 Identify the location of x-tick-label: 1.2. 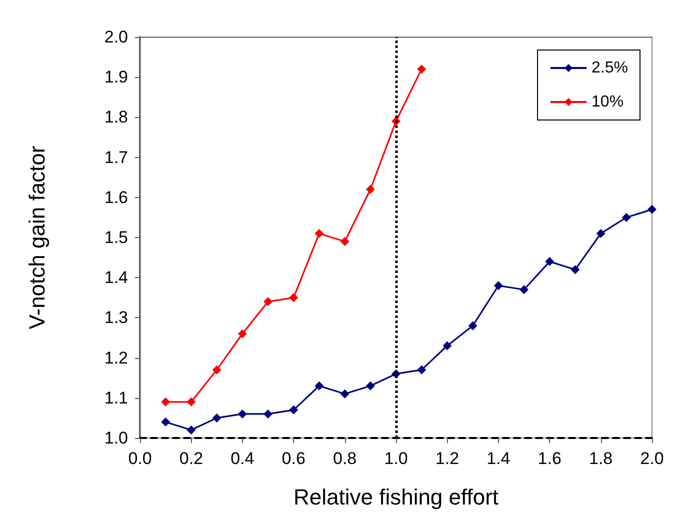
(447, 458).